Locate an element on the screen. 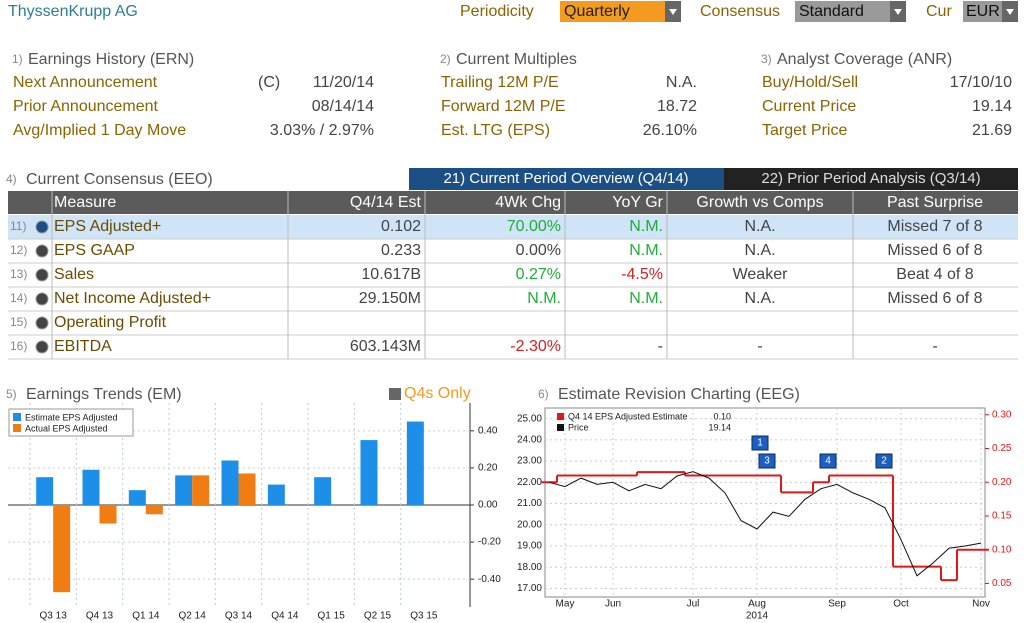 This screenshot has height=623, width=1024. x-tick-label: Oct is located at coordinates (901, 604).